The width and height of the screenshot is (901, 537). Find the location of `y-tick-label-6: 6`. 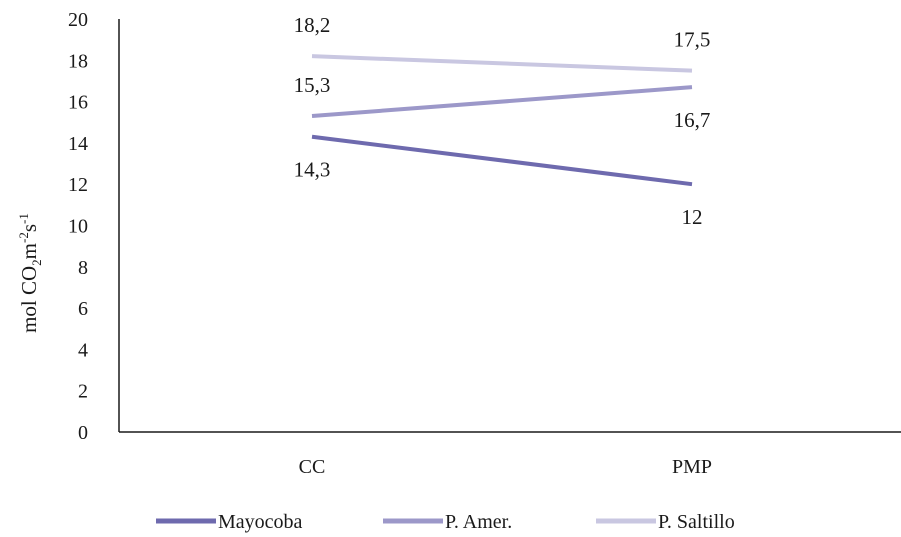

y-tick-label-6: 6 is located at coordinates (83, 309).